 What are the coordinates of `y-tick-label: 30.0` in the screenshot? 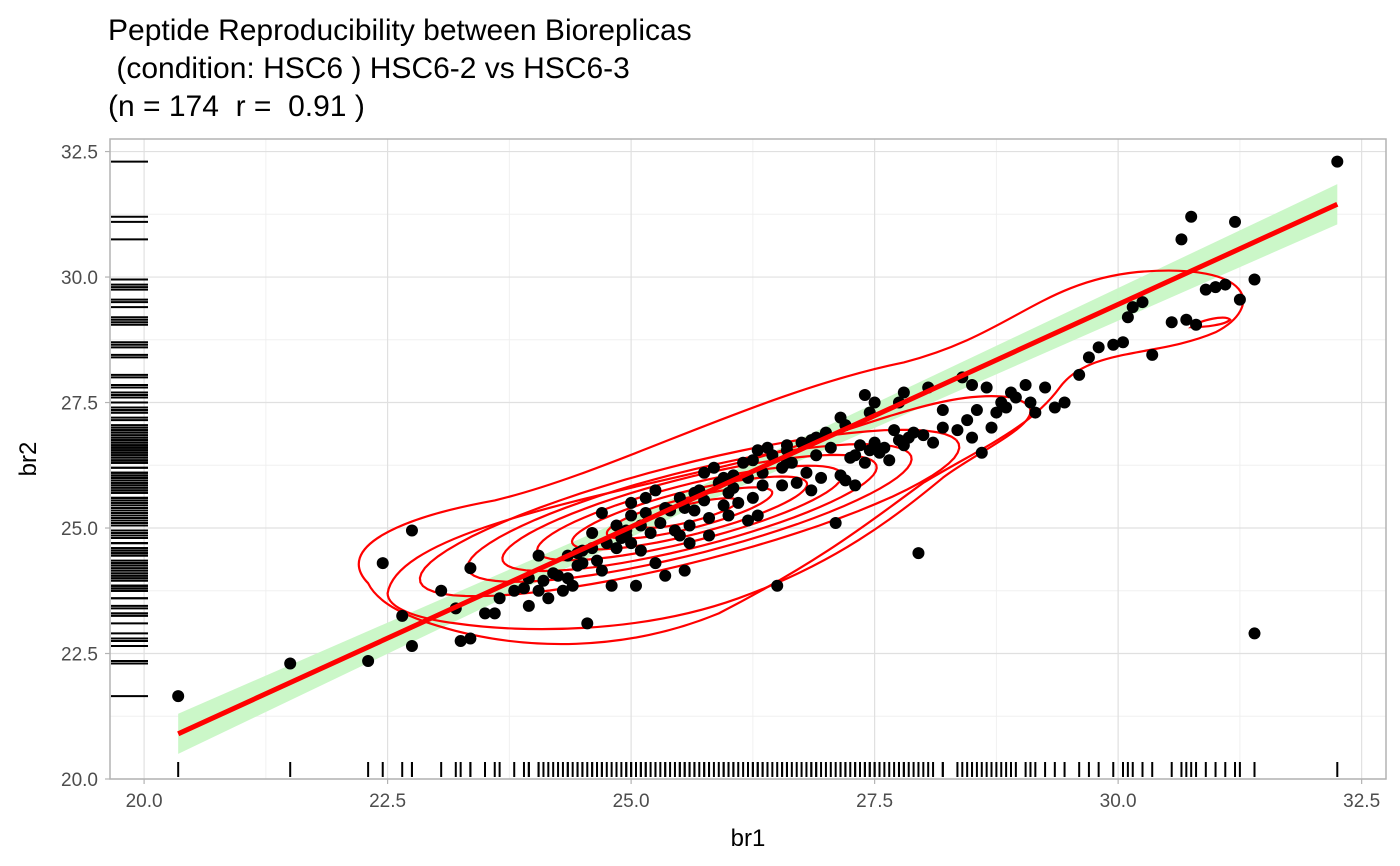 It's located at (79, 278).